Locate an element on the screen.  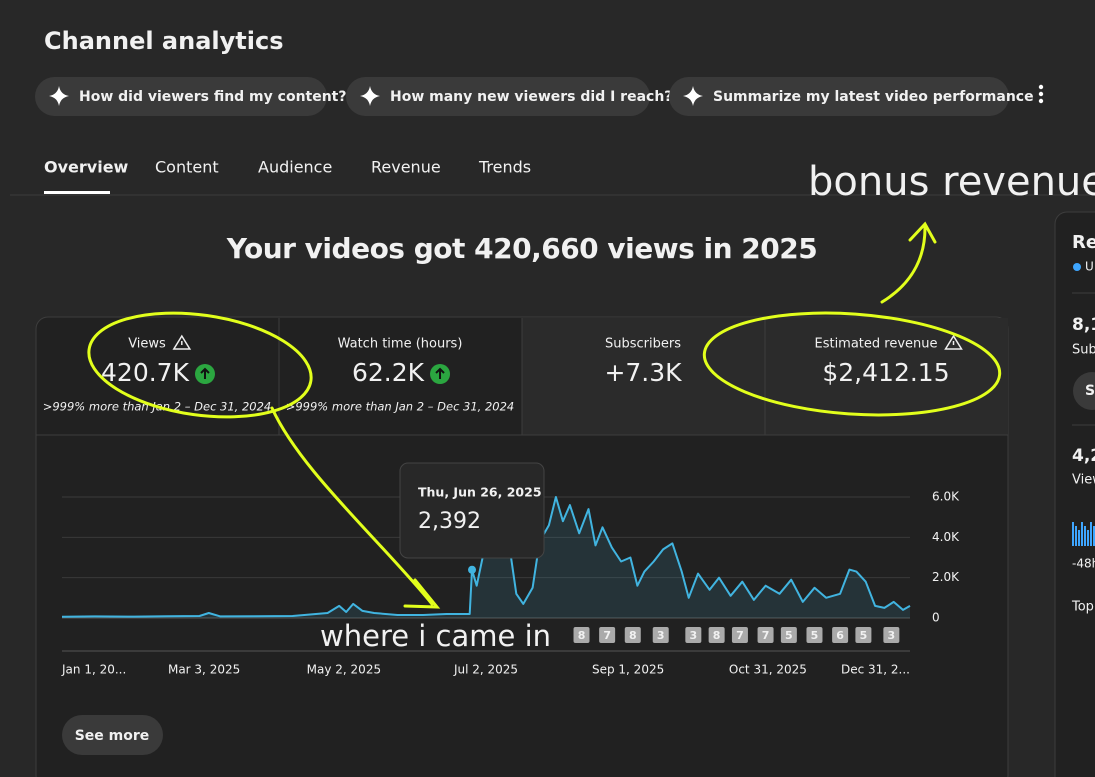
sidebar-text: Sub is located at coordinates (1083, 350).